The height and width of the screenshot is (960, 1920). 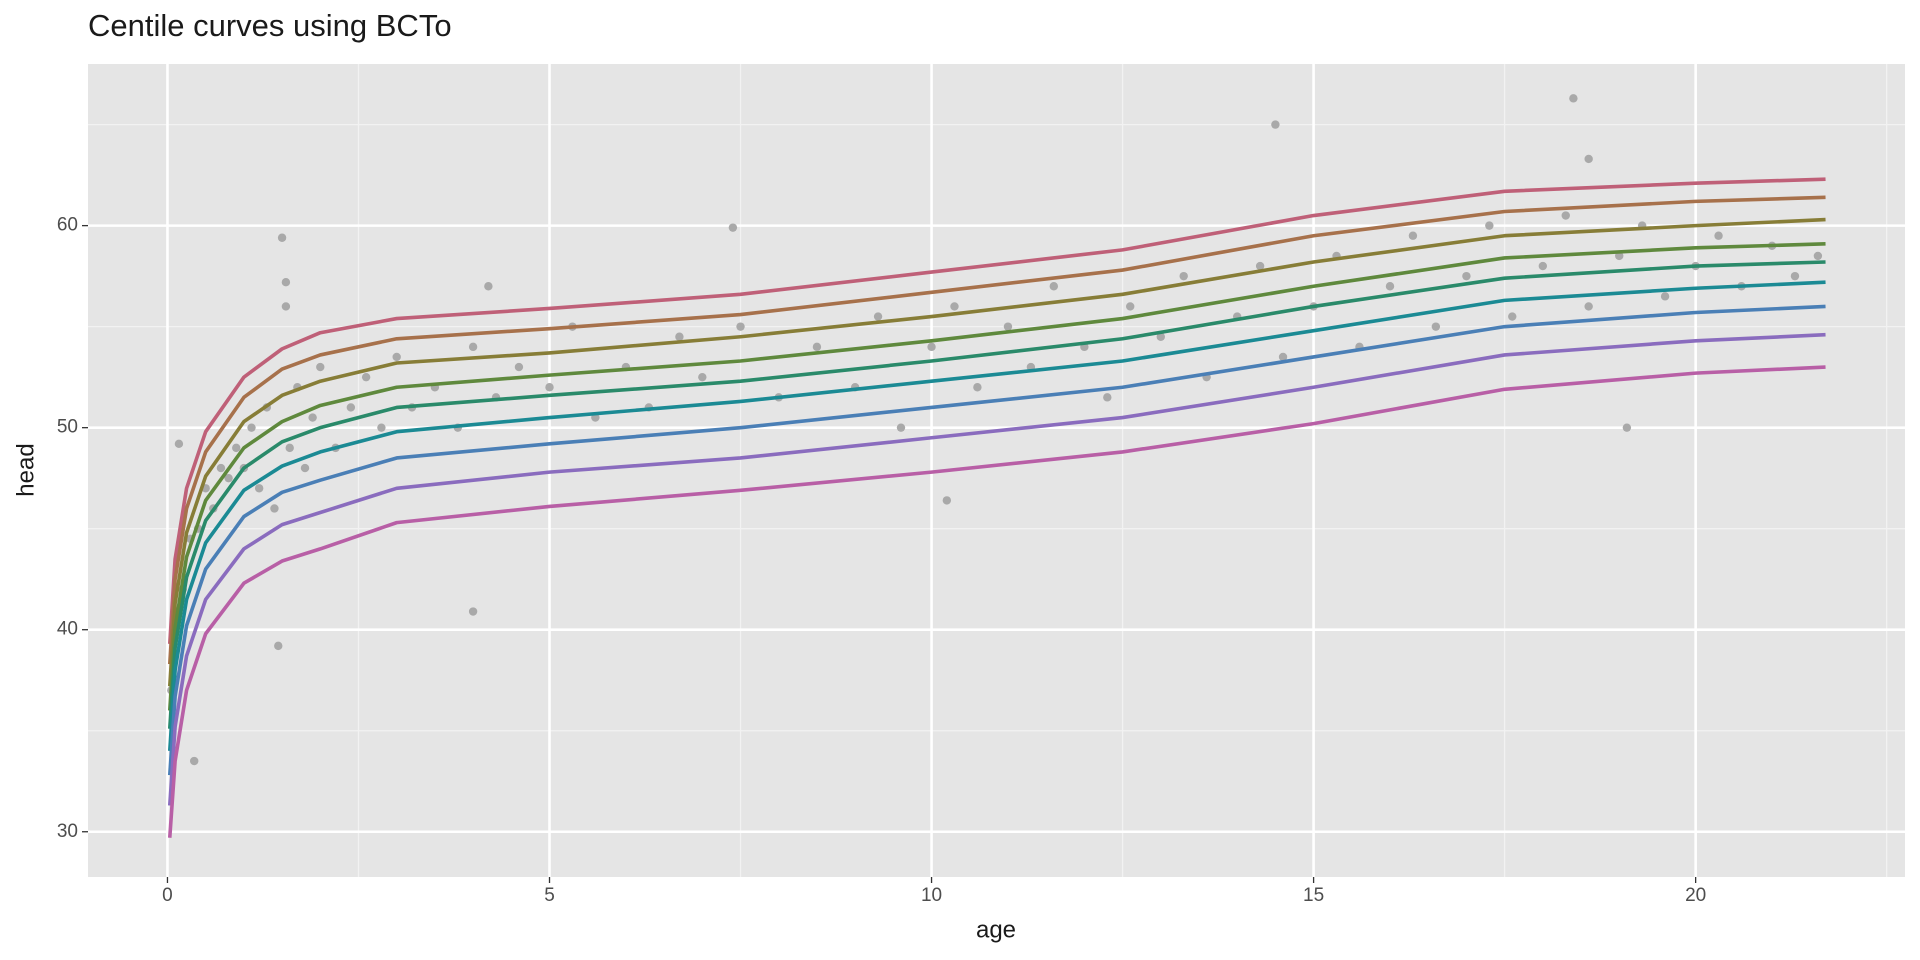 I want to click on x-tick-label: 20, so click(x=1695, y=895).